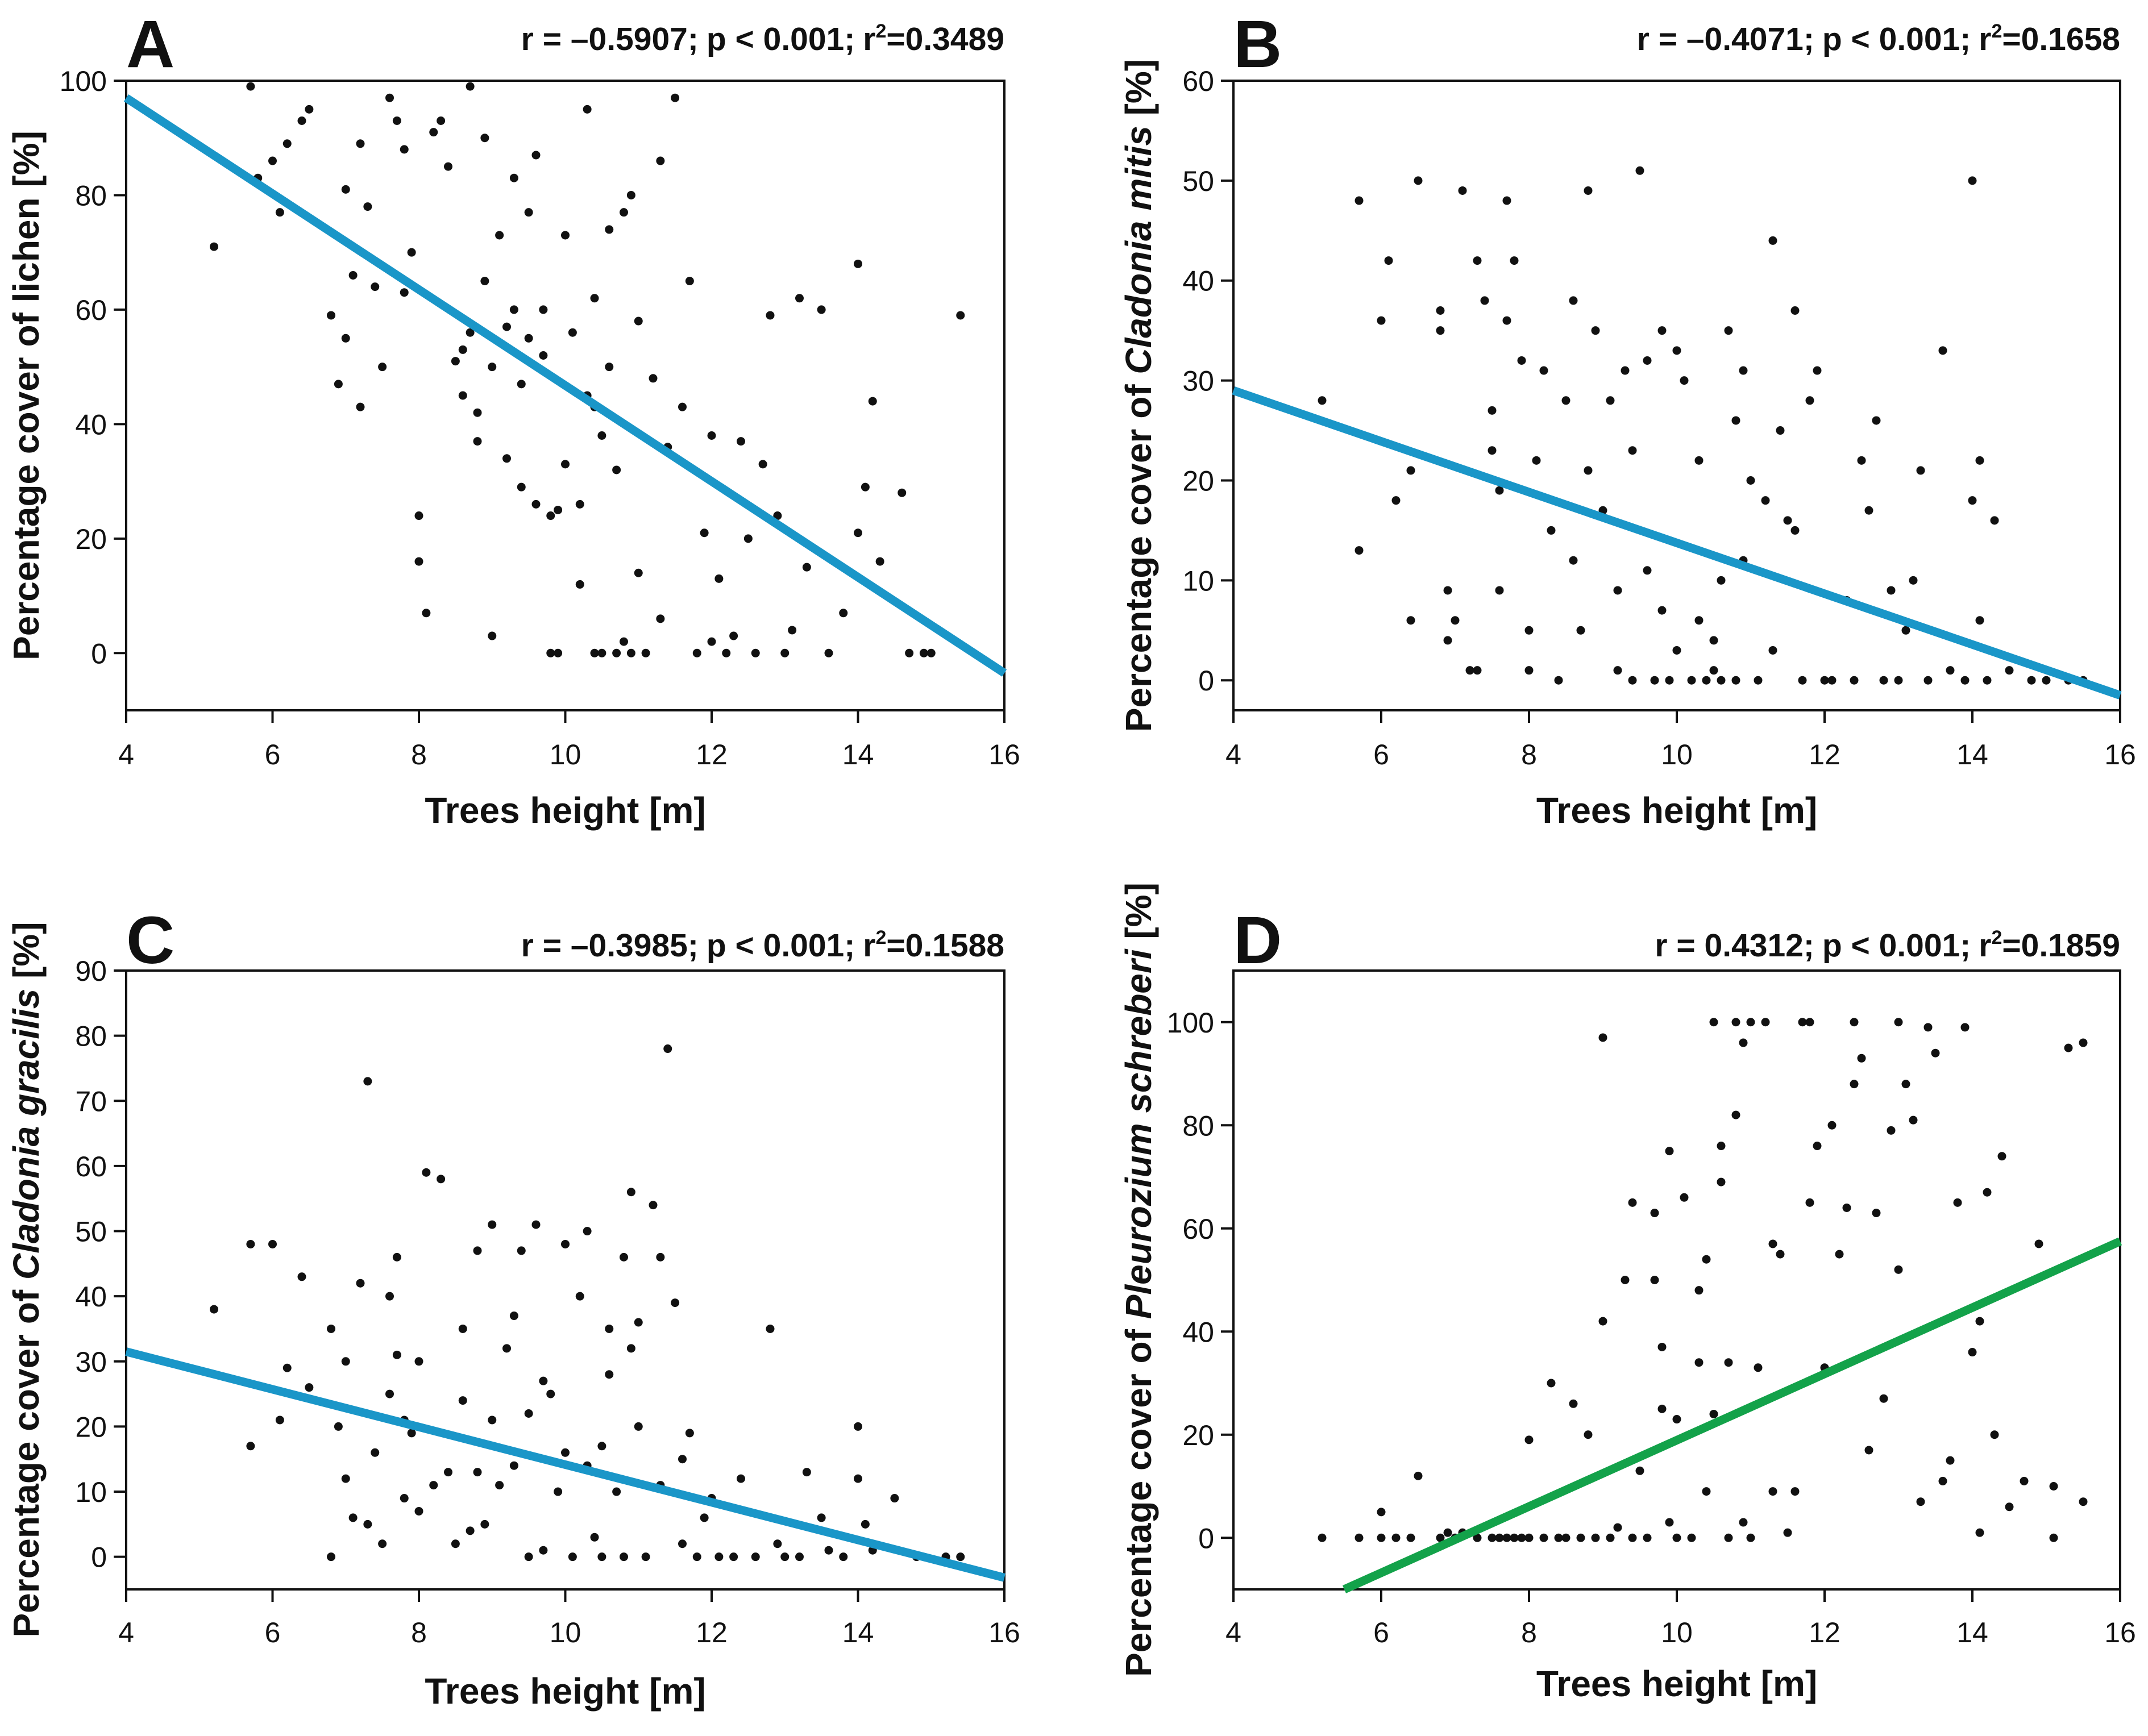 The image size is (2148, 1736). I want to click on regression-line, so click(1732, 1415).